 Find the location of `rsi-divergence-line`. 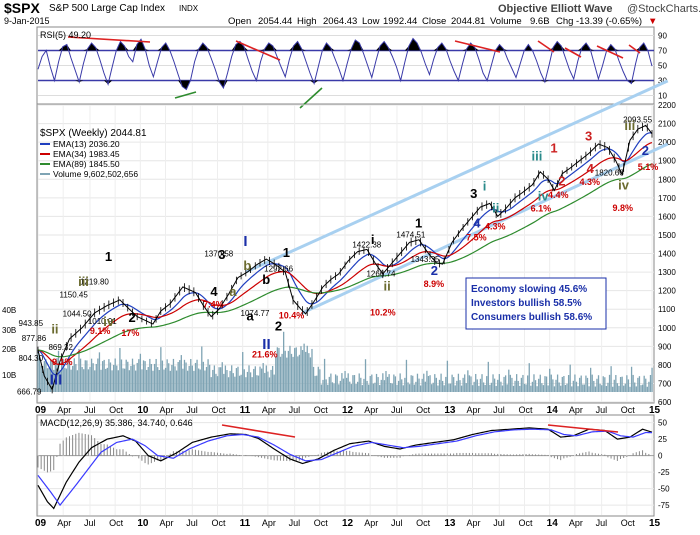

rsi-divergence-line is located at coordinates (185, 95).